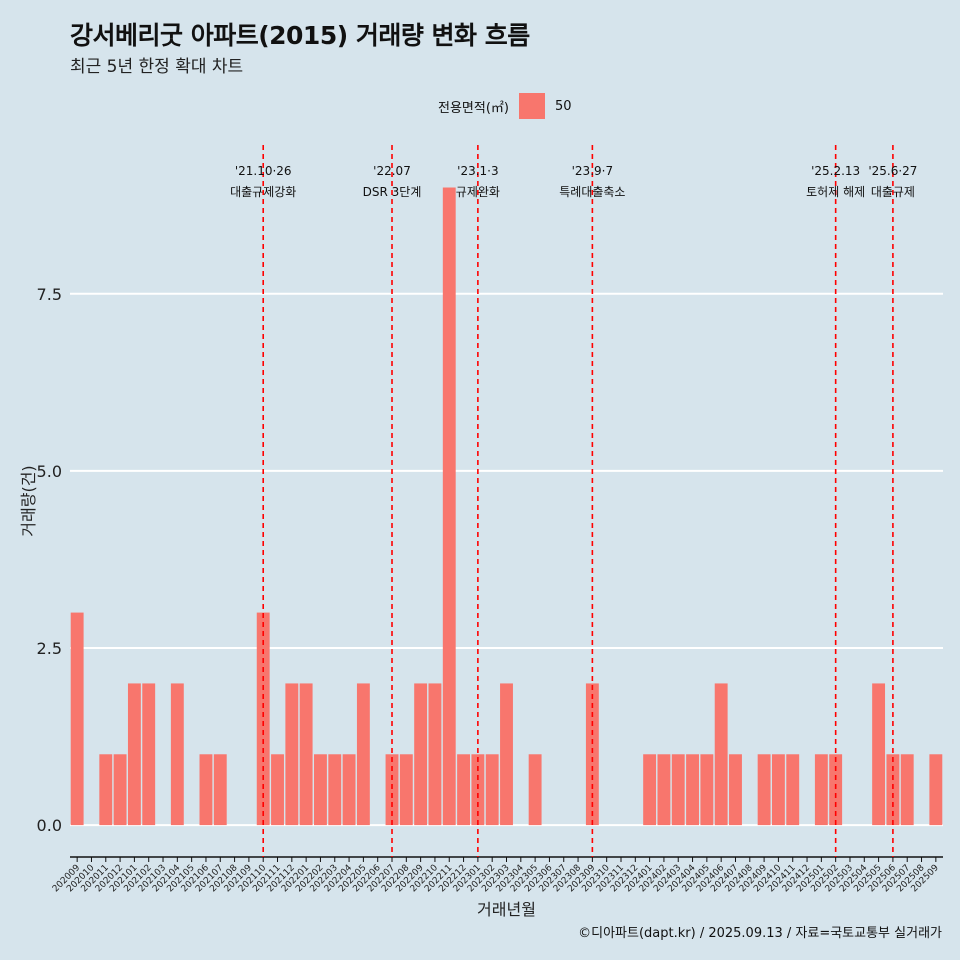 The height and width of the screenshot is (960, 960). Describe the element at coordinates (49, 825) in the screenshot. I see `y-tick-label: 0.0` at that location.